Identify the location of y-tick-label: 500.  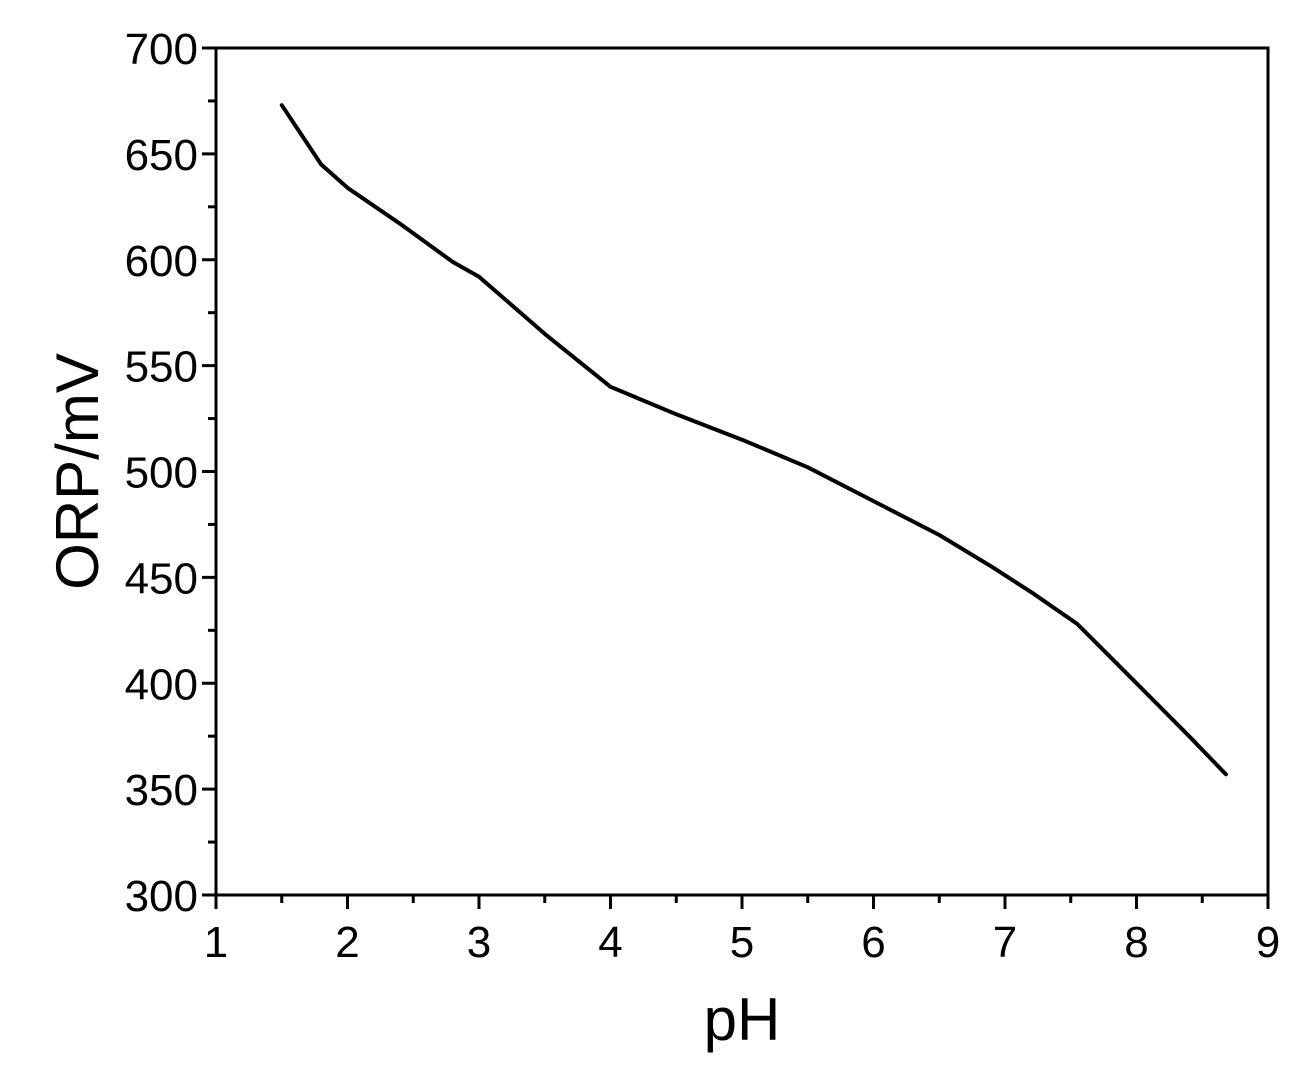
(161, 473).